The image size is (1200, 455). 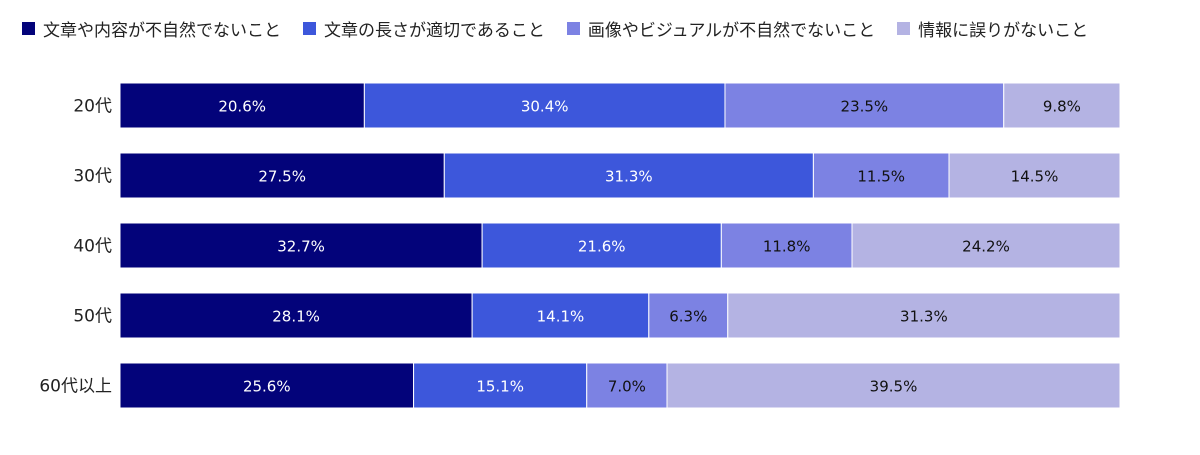 I want to click on legend-item: 情報に誤りがないこと, so click(x=992, y=28).